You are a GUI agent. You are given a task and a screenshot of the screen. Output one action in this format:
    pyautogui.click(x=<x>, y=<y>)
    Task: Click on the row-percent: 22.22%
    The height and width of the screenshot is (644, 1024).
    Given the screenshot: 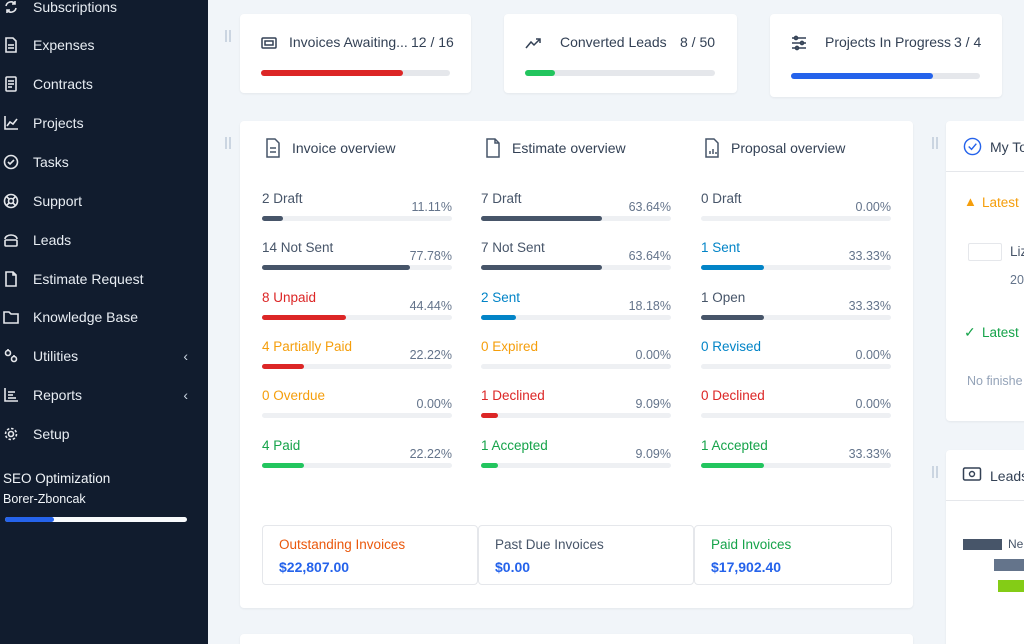 What is the action you would take?
    pyautogui.click(x=430, y=355)
    